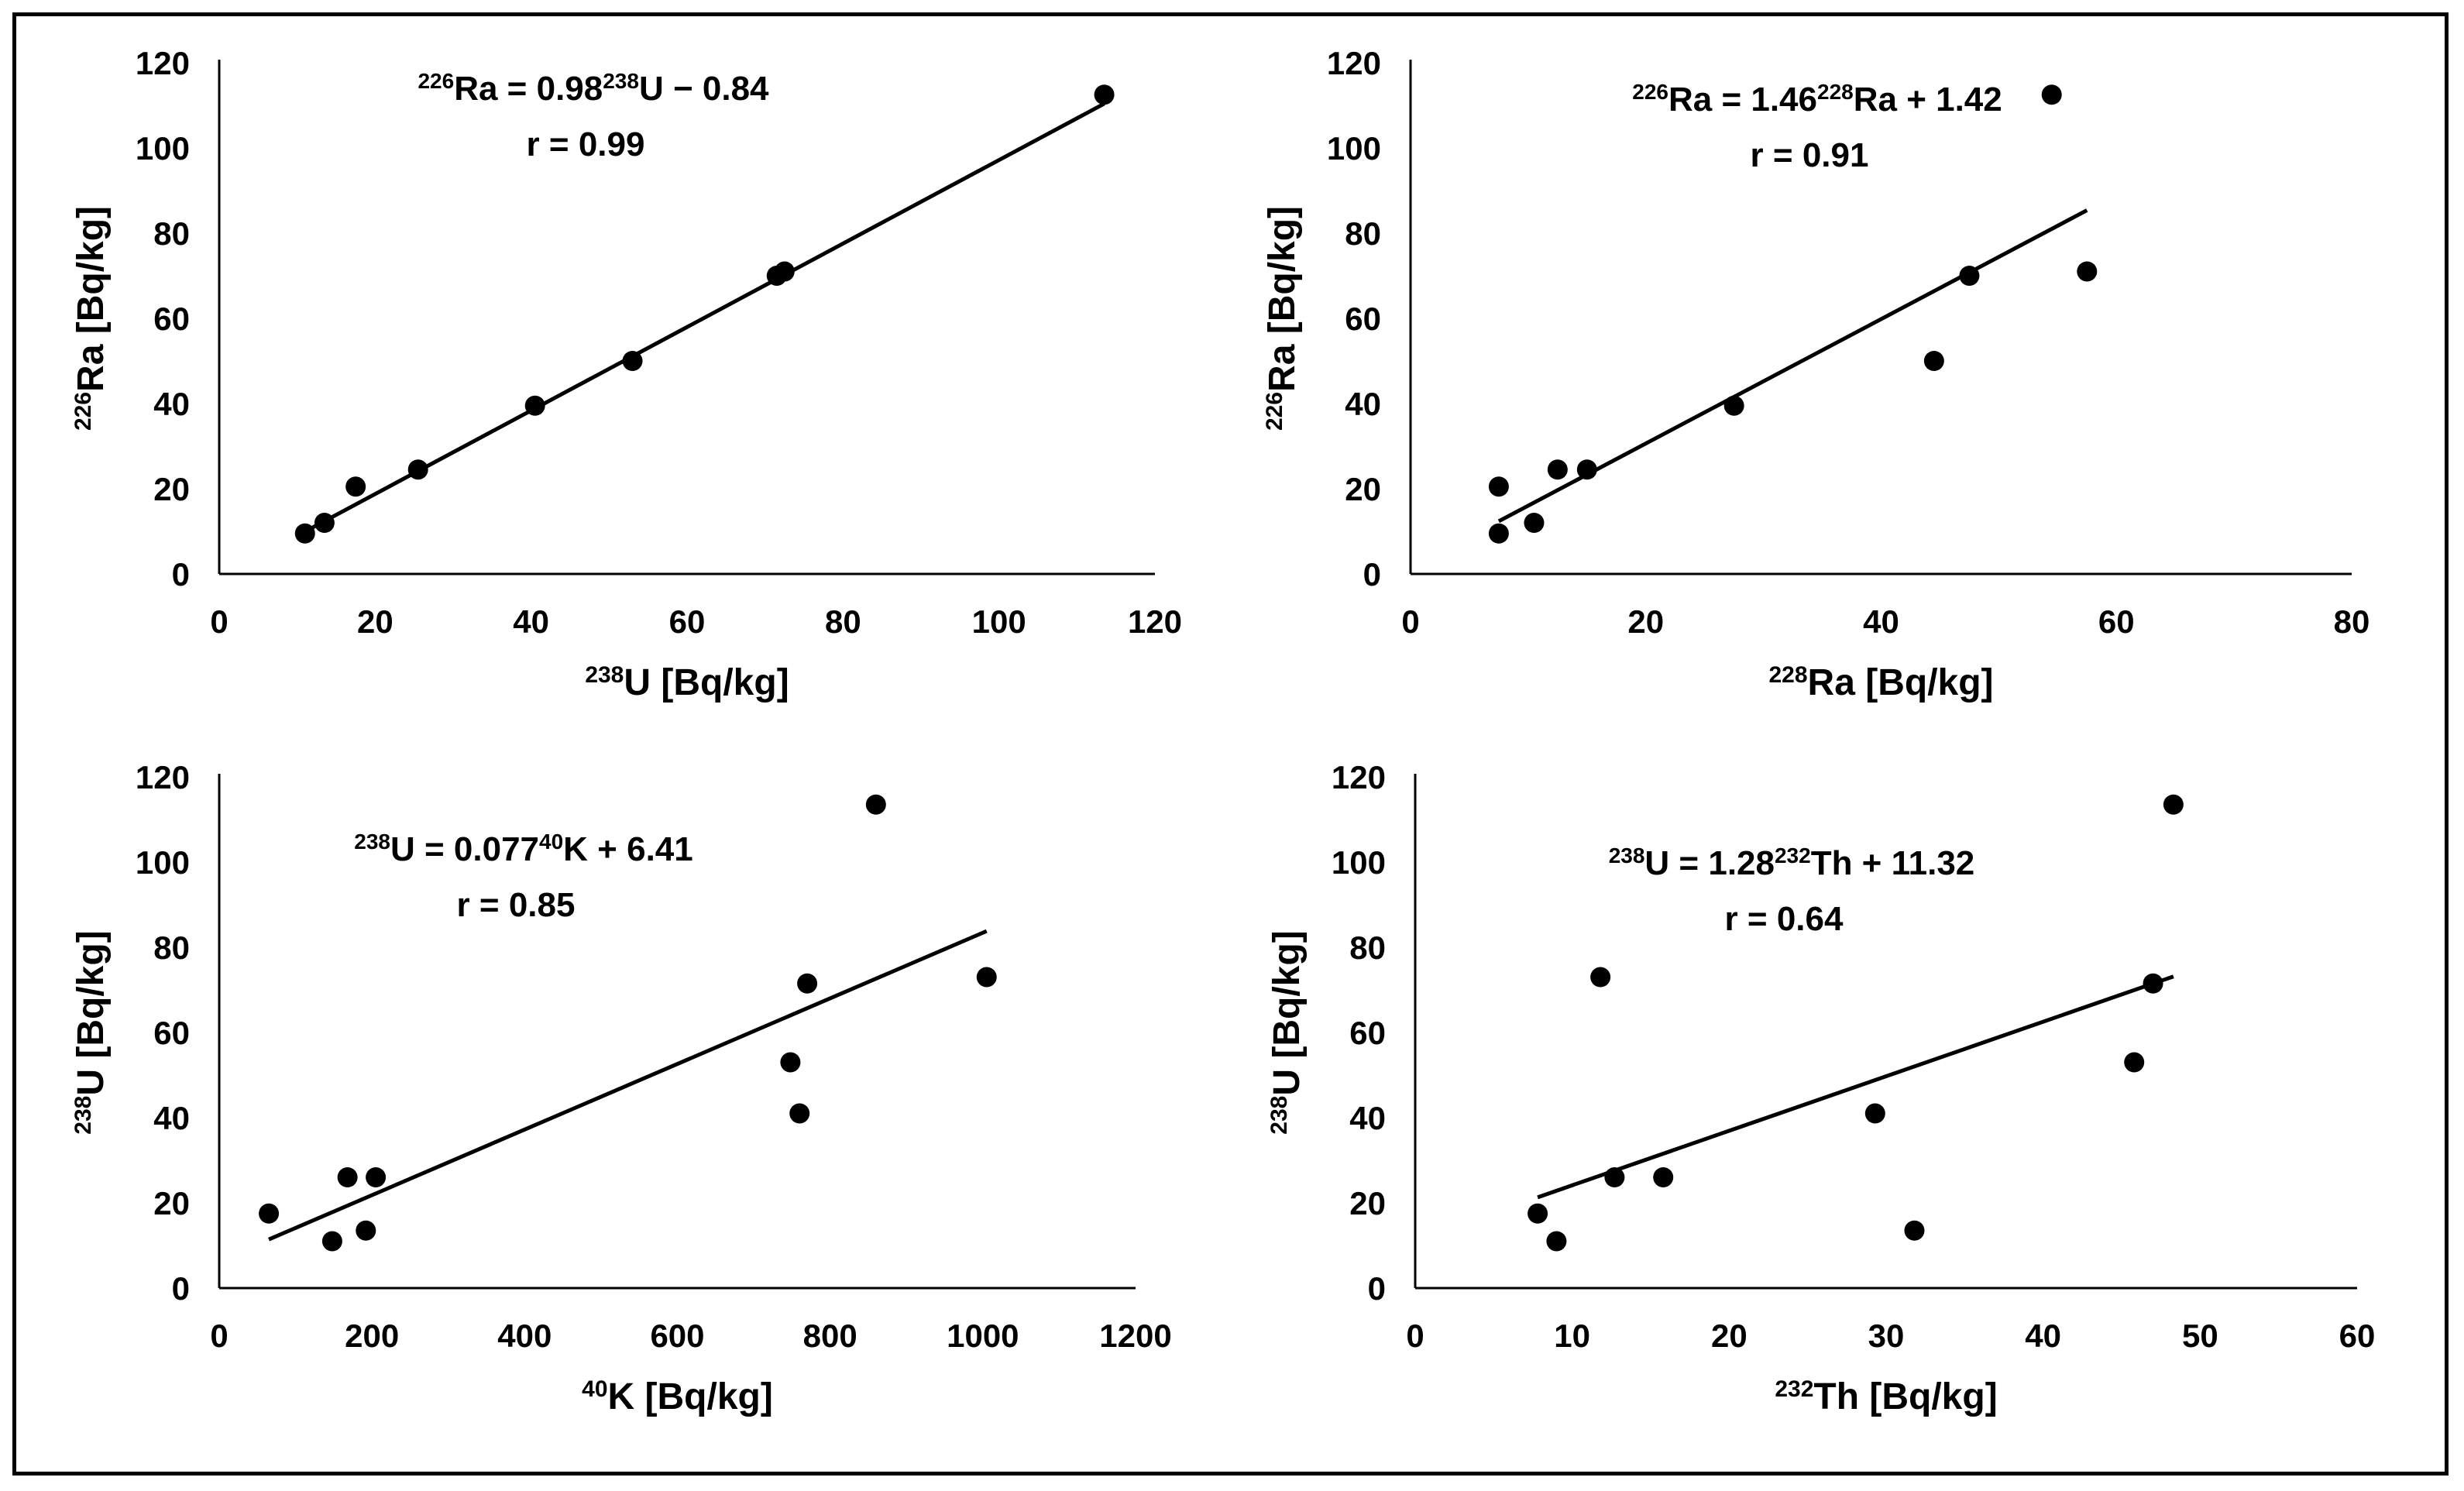  I want to click on panel-1-x-tick-label: 40, so click(531, 621).